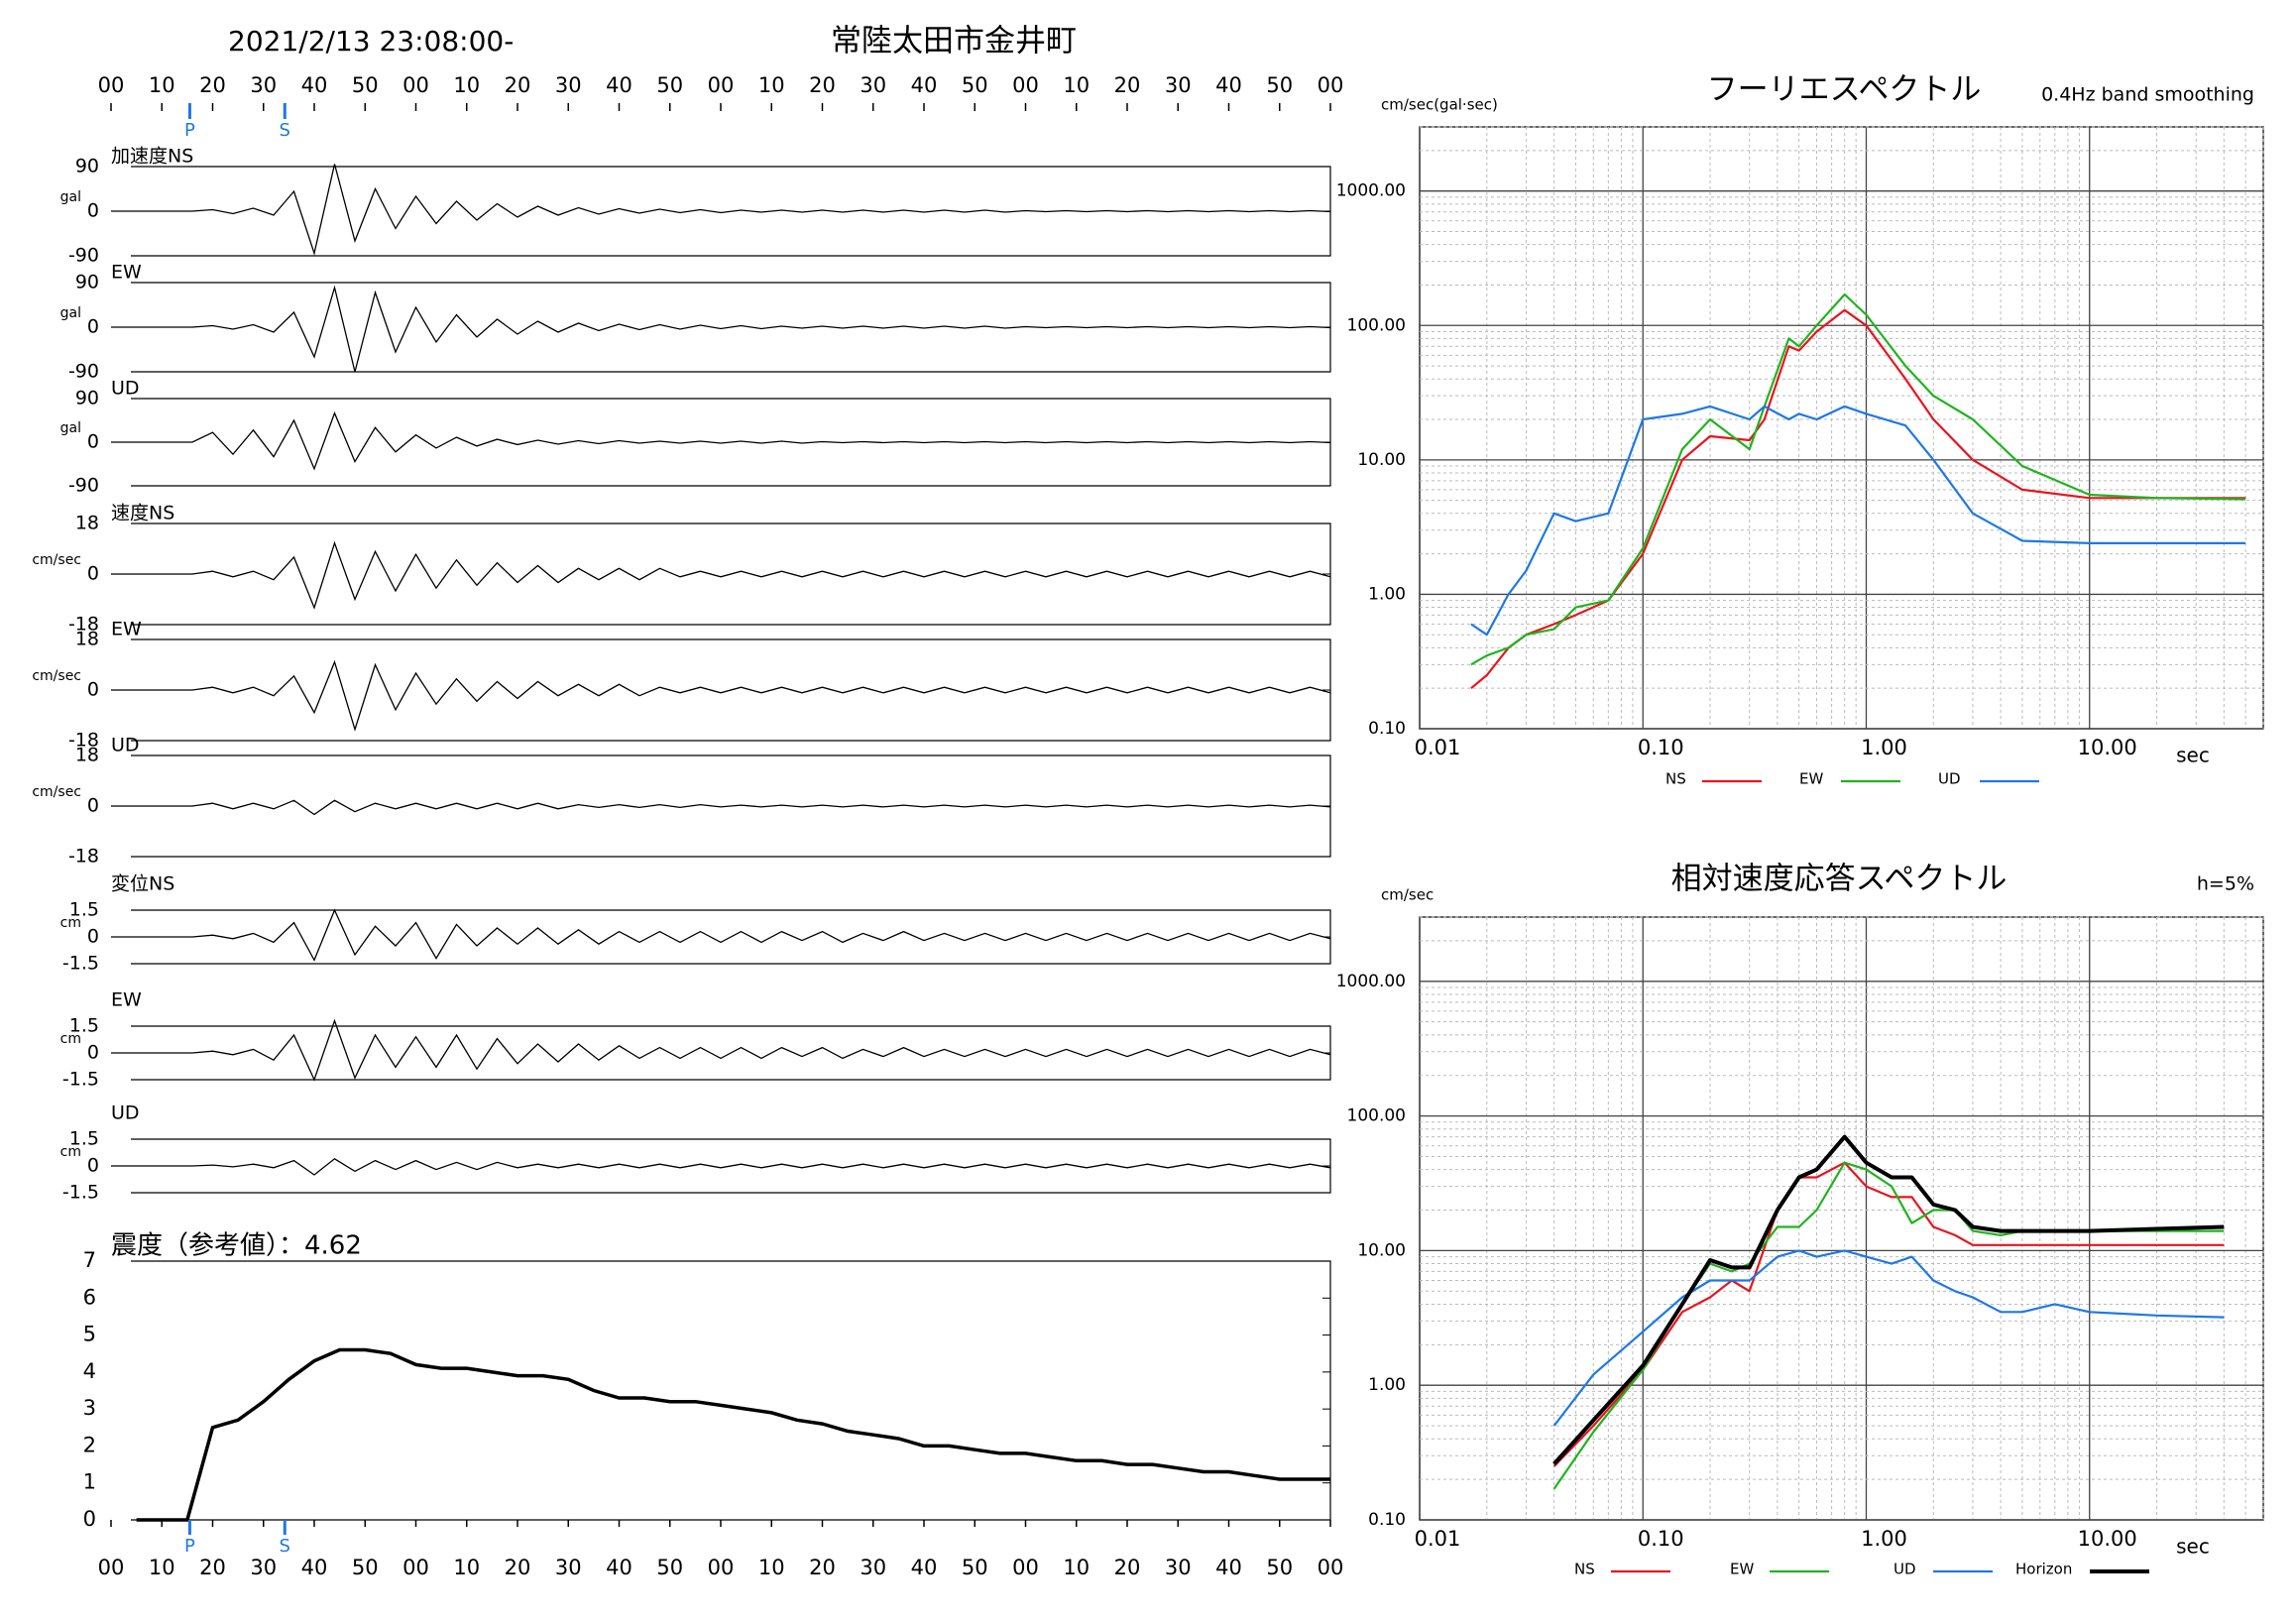 The width and height of the screenshot is (2296, 1623). What do you see at coordinates (89, 1408) in the screenshot?
I see `y-tick-label: 3` at bounding box center [89, 1408].